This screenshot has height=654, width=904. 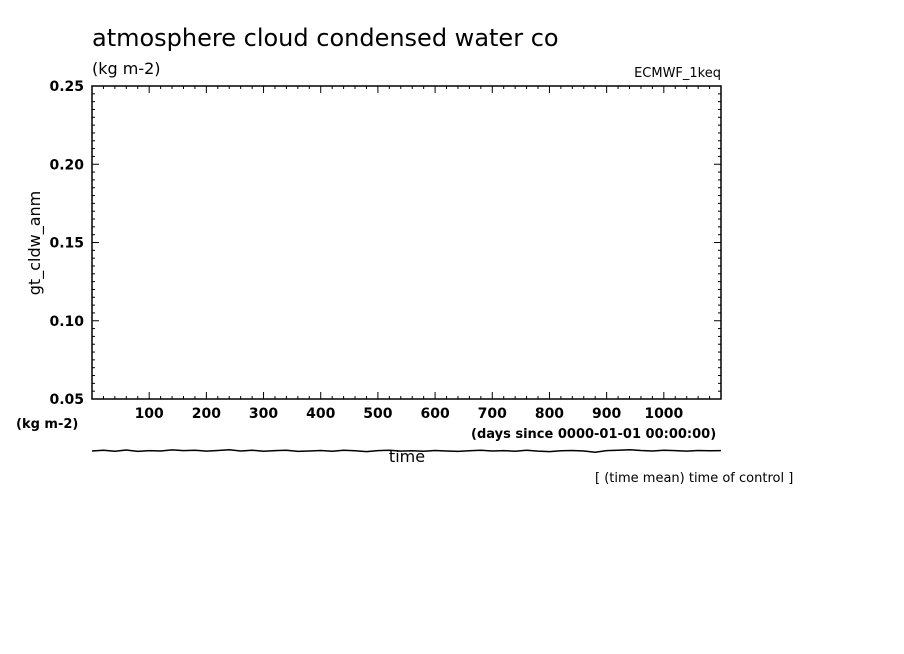 What do you see at coordinates (263, 414) in the screenshot?
I see `x-tick-label: 300` at bounding box center [263, 414].